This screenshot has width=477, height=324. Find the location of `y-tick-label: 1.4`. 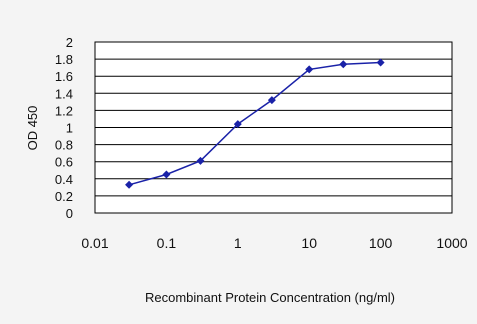

y-tick-label: 1.4 is located at coordinates (64, 93).